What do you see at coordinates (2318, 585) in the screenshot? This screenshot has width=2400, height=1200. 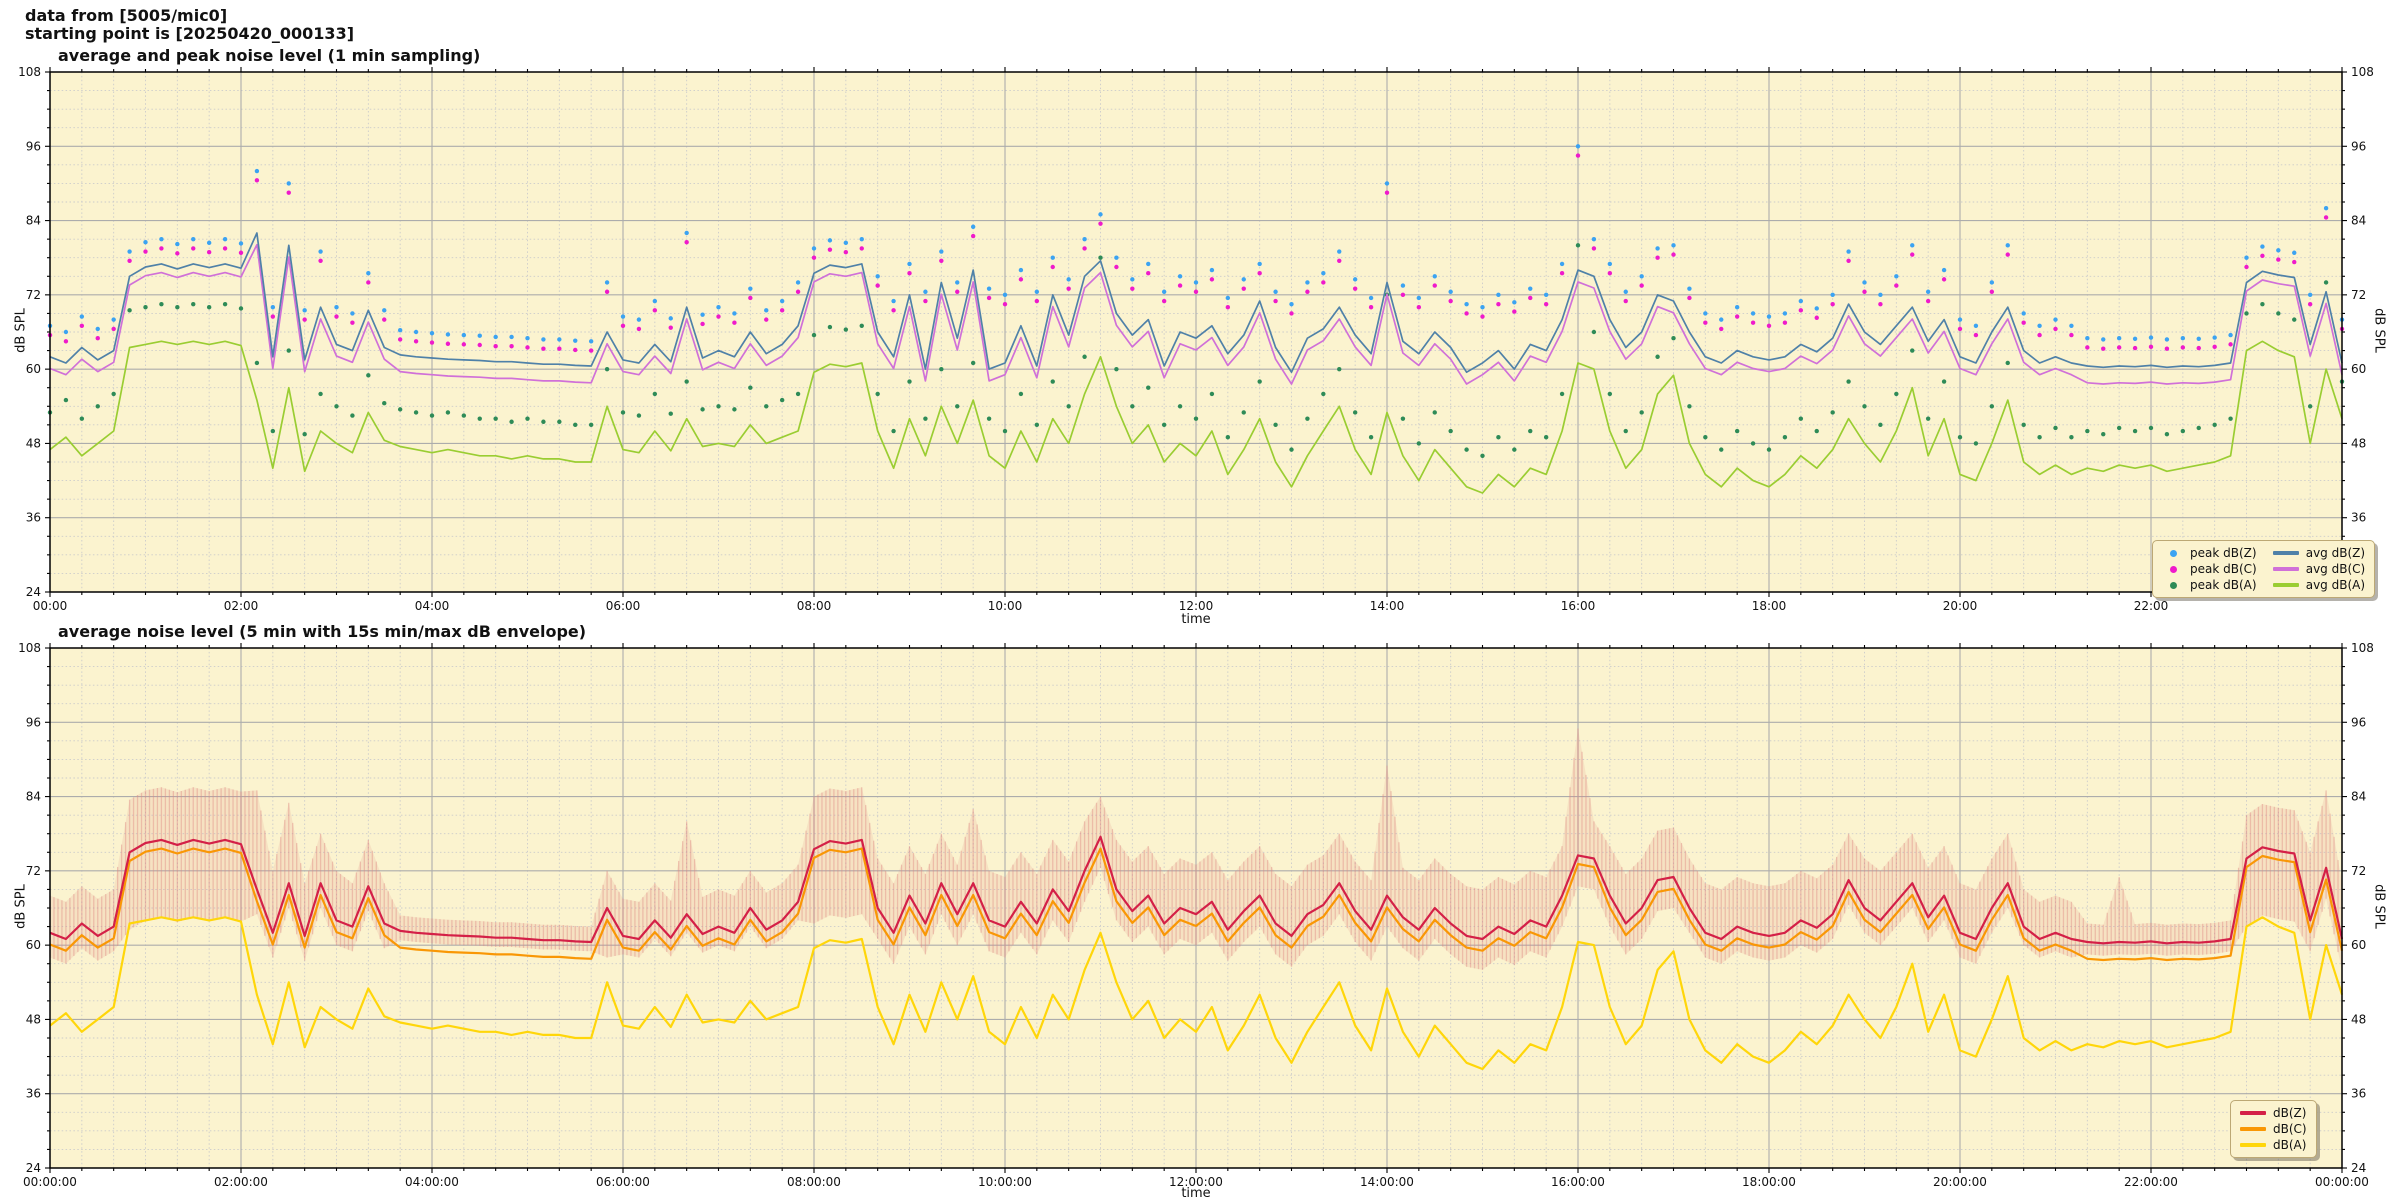 I see `legend-entry-avg-dba: avg dB(A)` at bounding box center [2318, 585].